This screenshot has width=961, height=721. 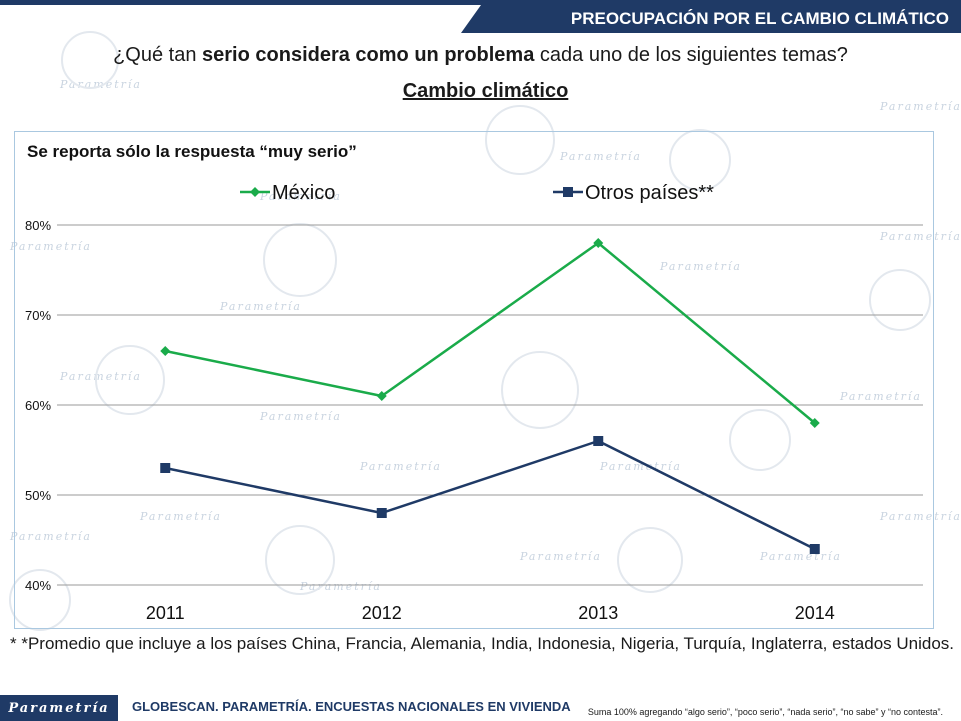 I want to click on x-tick-label: 2012, so click(x=382, y=613).